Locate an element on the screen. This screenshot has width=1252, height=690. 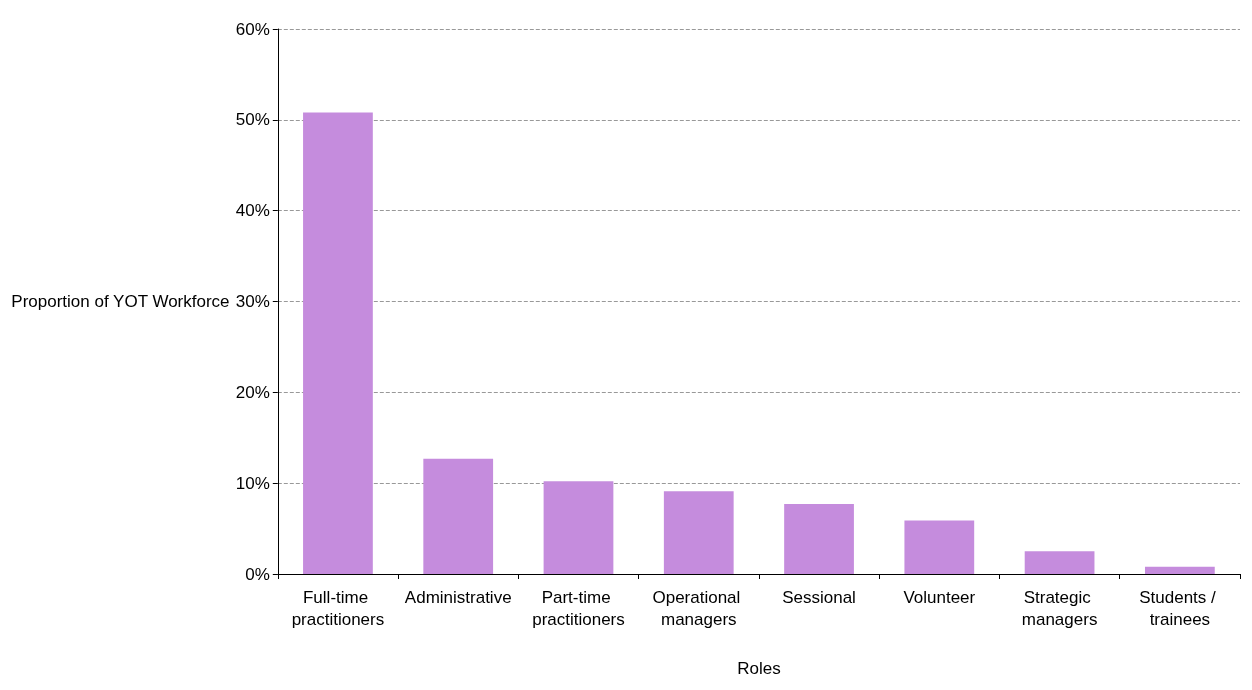
y-tick-label: 40% is located at coordinates (252, 211).